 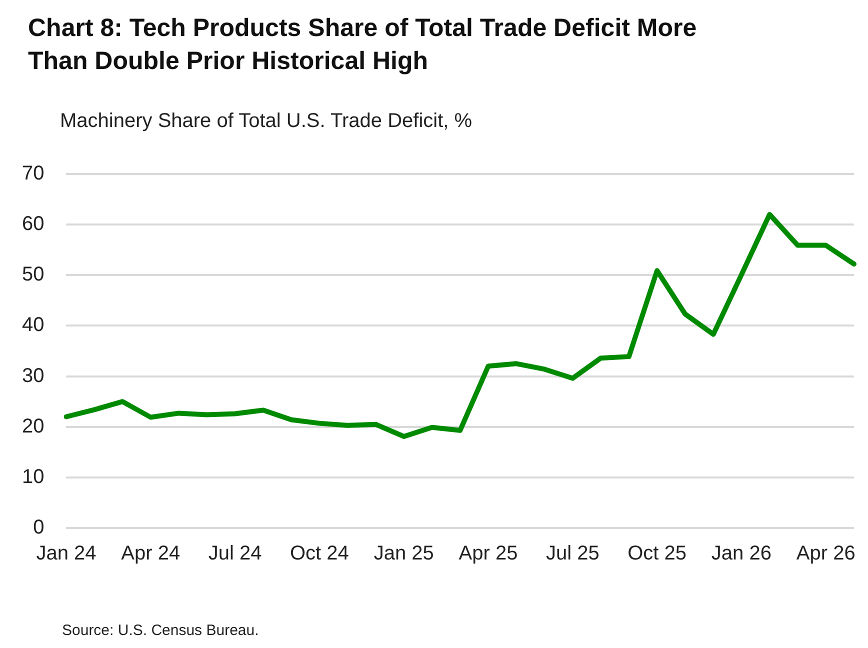 What do you see at coordinates (33, 426) in the screenshot?
I see `y-tick-label: 20` at bounding box center [33, 426].